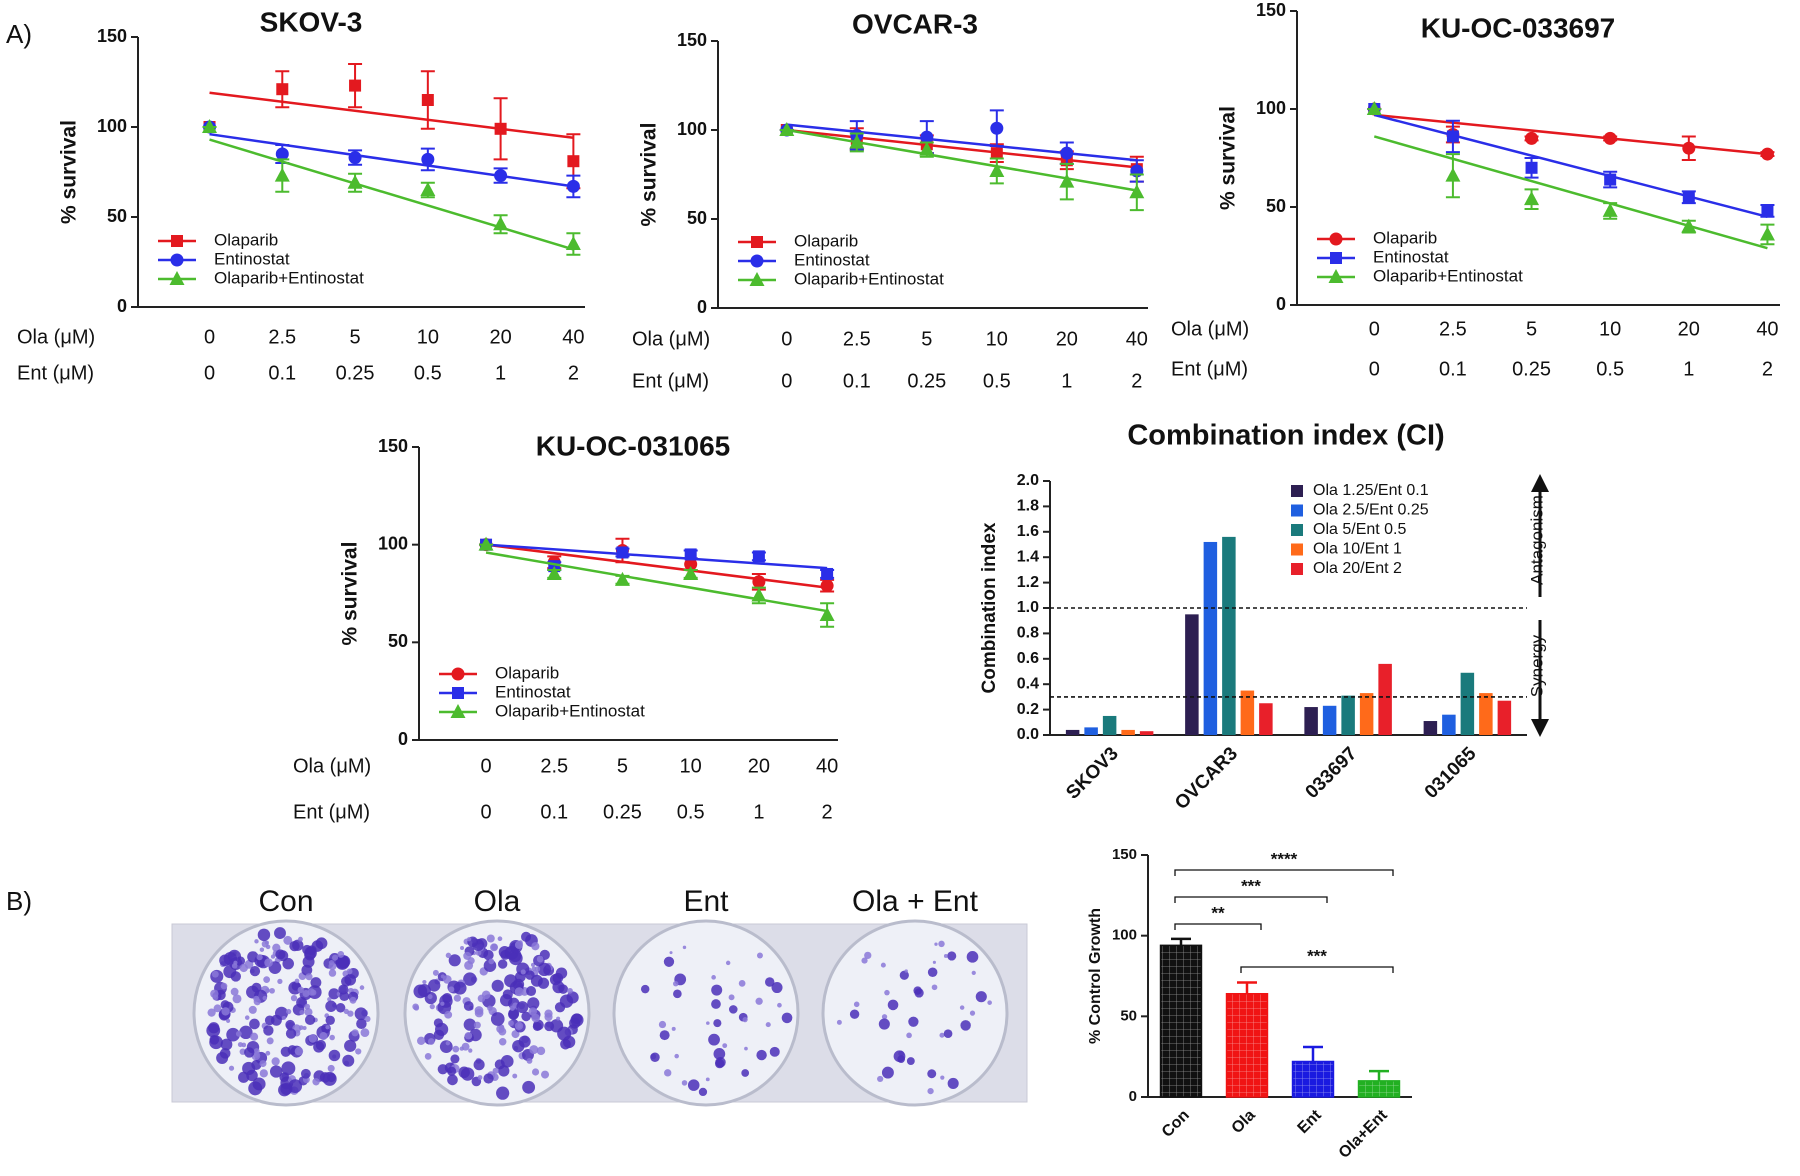 The image size is (1800, 1176). I want to click on x-row-label: Ent (μM), so click(331, 812).